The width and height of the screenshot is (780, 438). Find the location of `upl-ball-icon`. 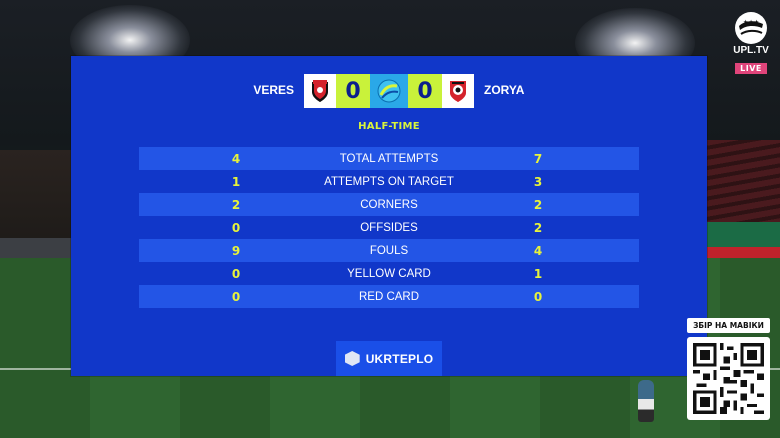

upl-ball-icon is located at coordinates (389, 91).